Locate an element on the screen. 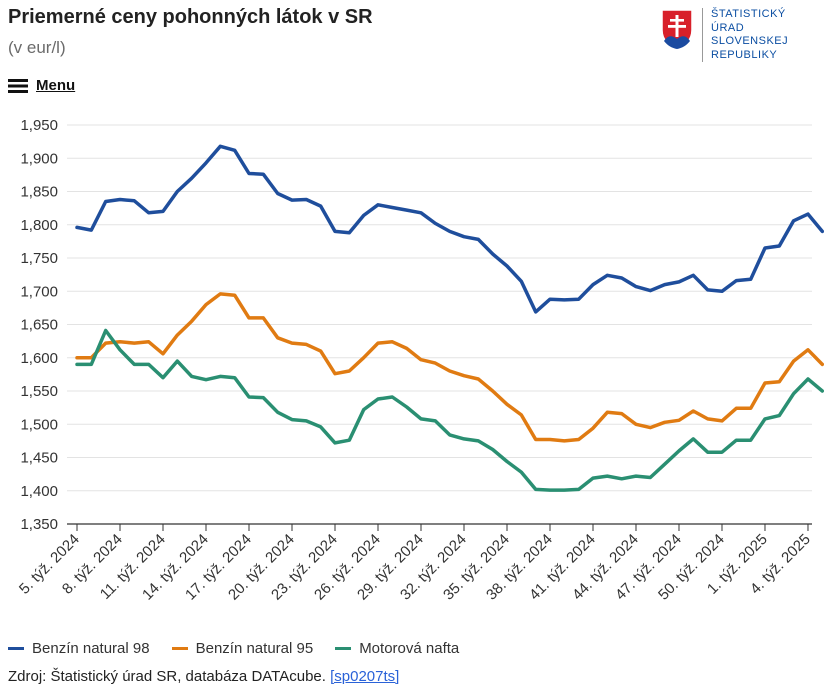 This screenshot has height=695, width=824. coat-of-arms-icon is located at coordinates (677, 29).